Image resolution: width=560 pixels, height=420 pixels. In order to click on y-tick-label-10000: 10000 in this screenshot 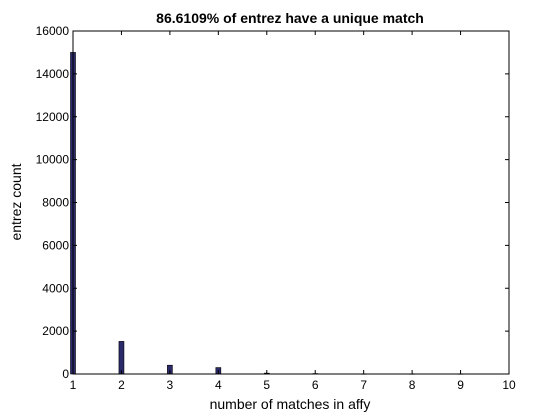, I will do `click(53, 160)`.